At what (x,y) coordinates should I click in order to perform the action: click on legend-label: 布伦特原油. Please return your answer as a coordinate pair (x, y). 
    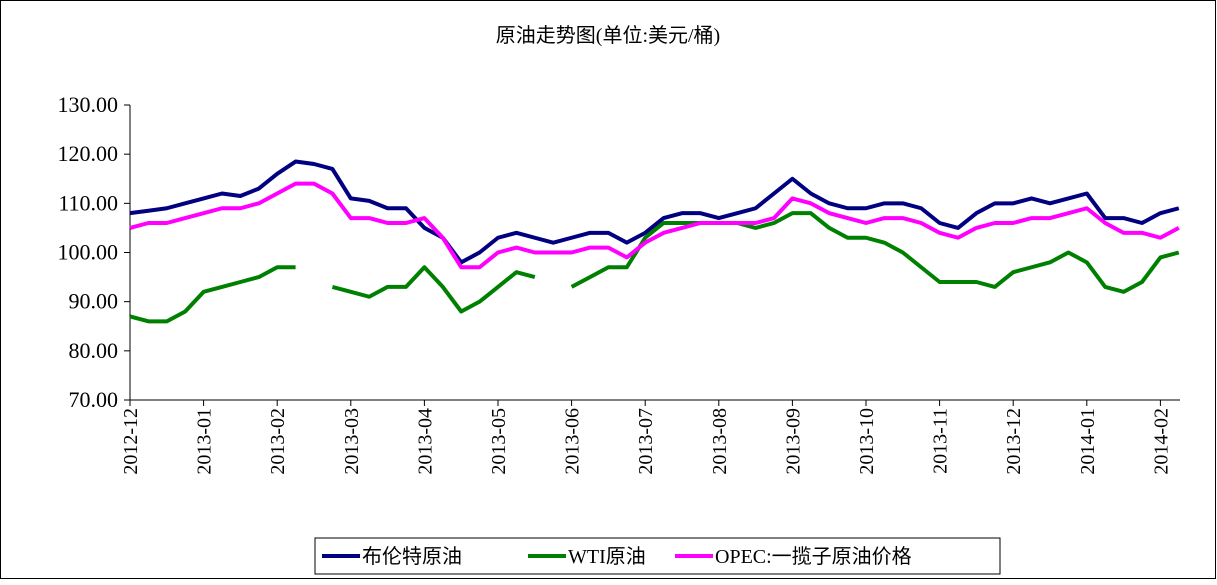
    Looking at the image, I should click on (412, 556).